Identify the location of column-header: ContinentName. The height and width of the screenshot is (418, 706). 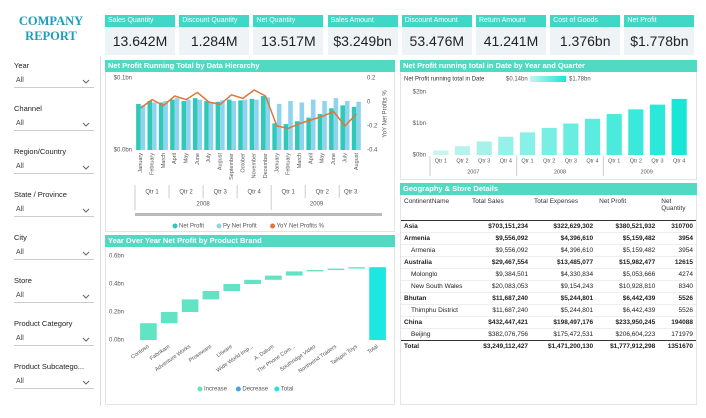
(427, 201).